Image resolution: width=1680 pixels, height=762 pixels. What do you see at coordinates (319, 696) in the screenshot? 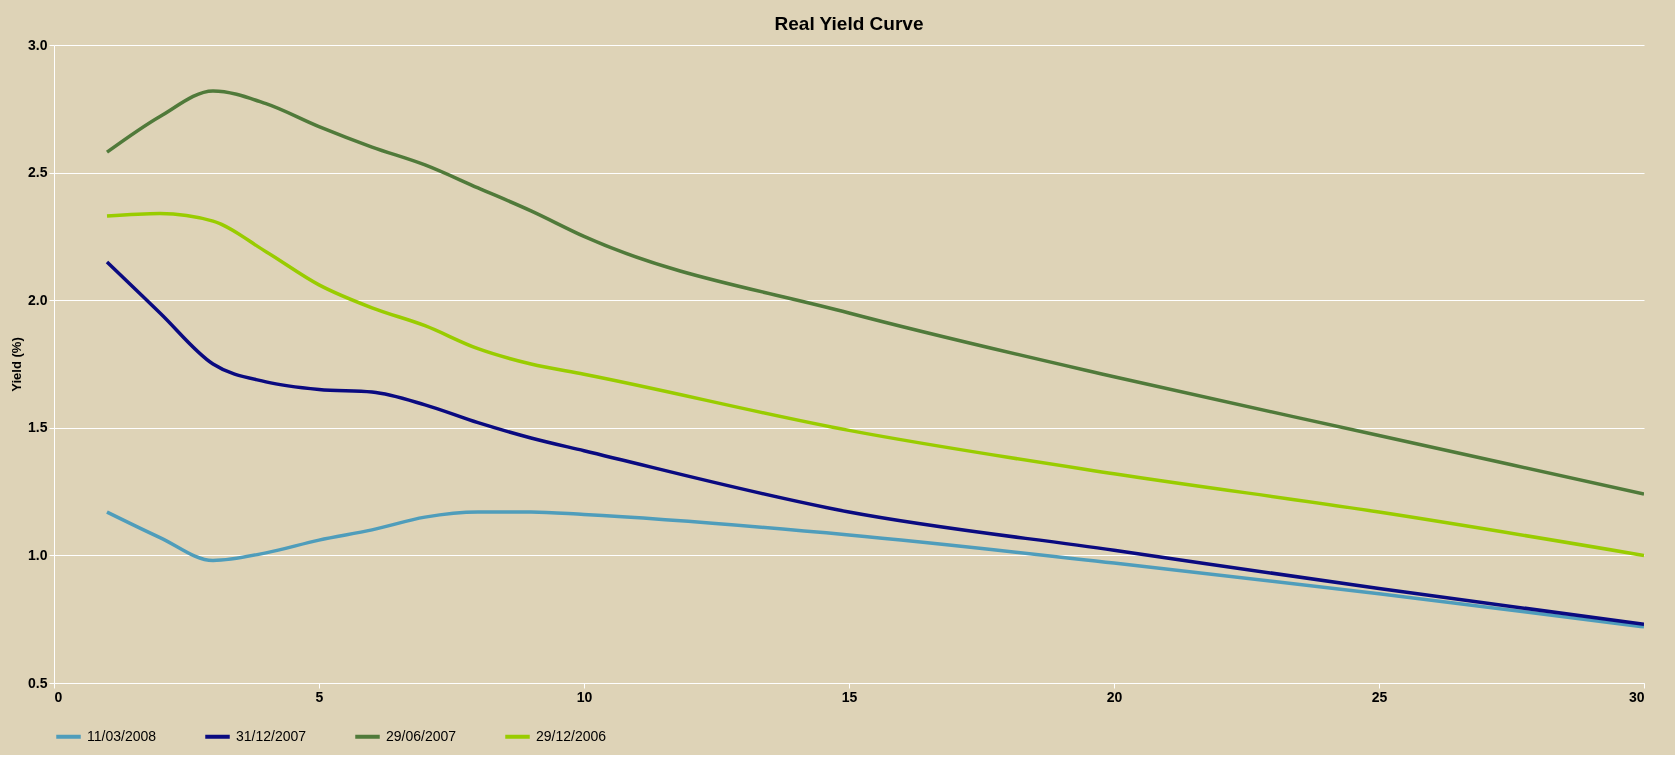
I see `x-tick-label: 5` at bounding box center [319, 696].